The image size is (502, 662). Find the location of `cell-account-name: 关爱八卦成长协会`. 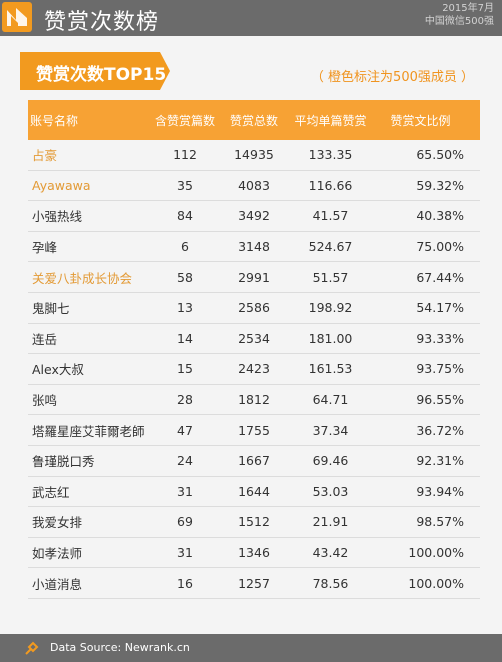

cell-account-name: 关爱八卦成长协会 is located at coordinates (82, 278).